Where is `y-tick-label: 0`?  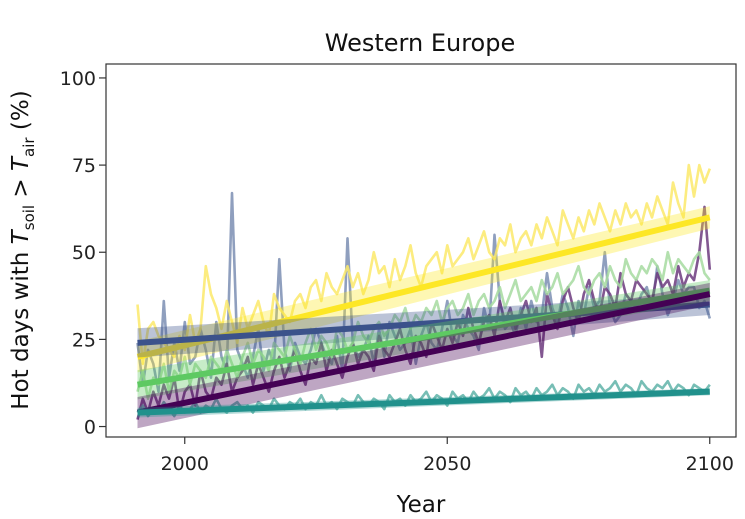
y-tick-label: 0 is located at coordinates (90, 428).